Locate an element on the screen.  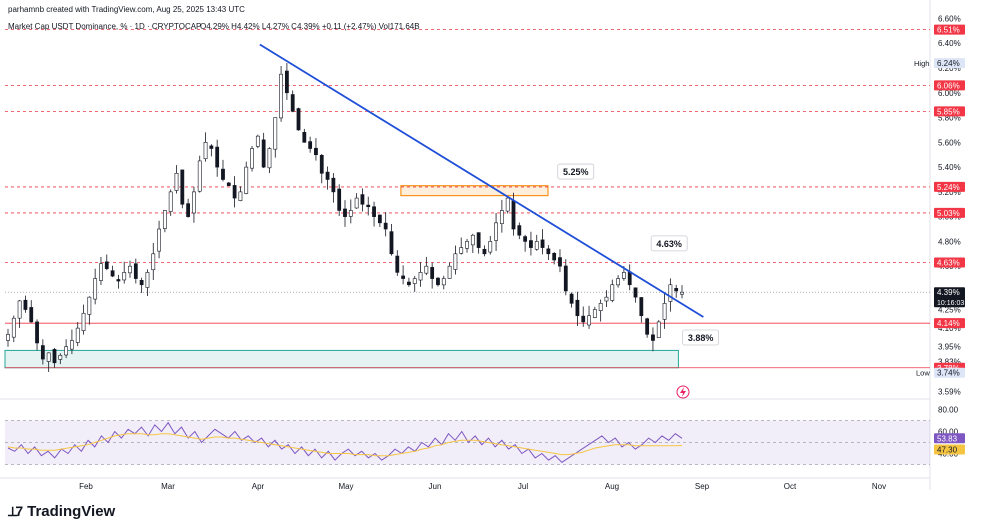
y-tick-label-17: 3.59% is located at coordinates (949, 391).